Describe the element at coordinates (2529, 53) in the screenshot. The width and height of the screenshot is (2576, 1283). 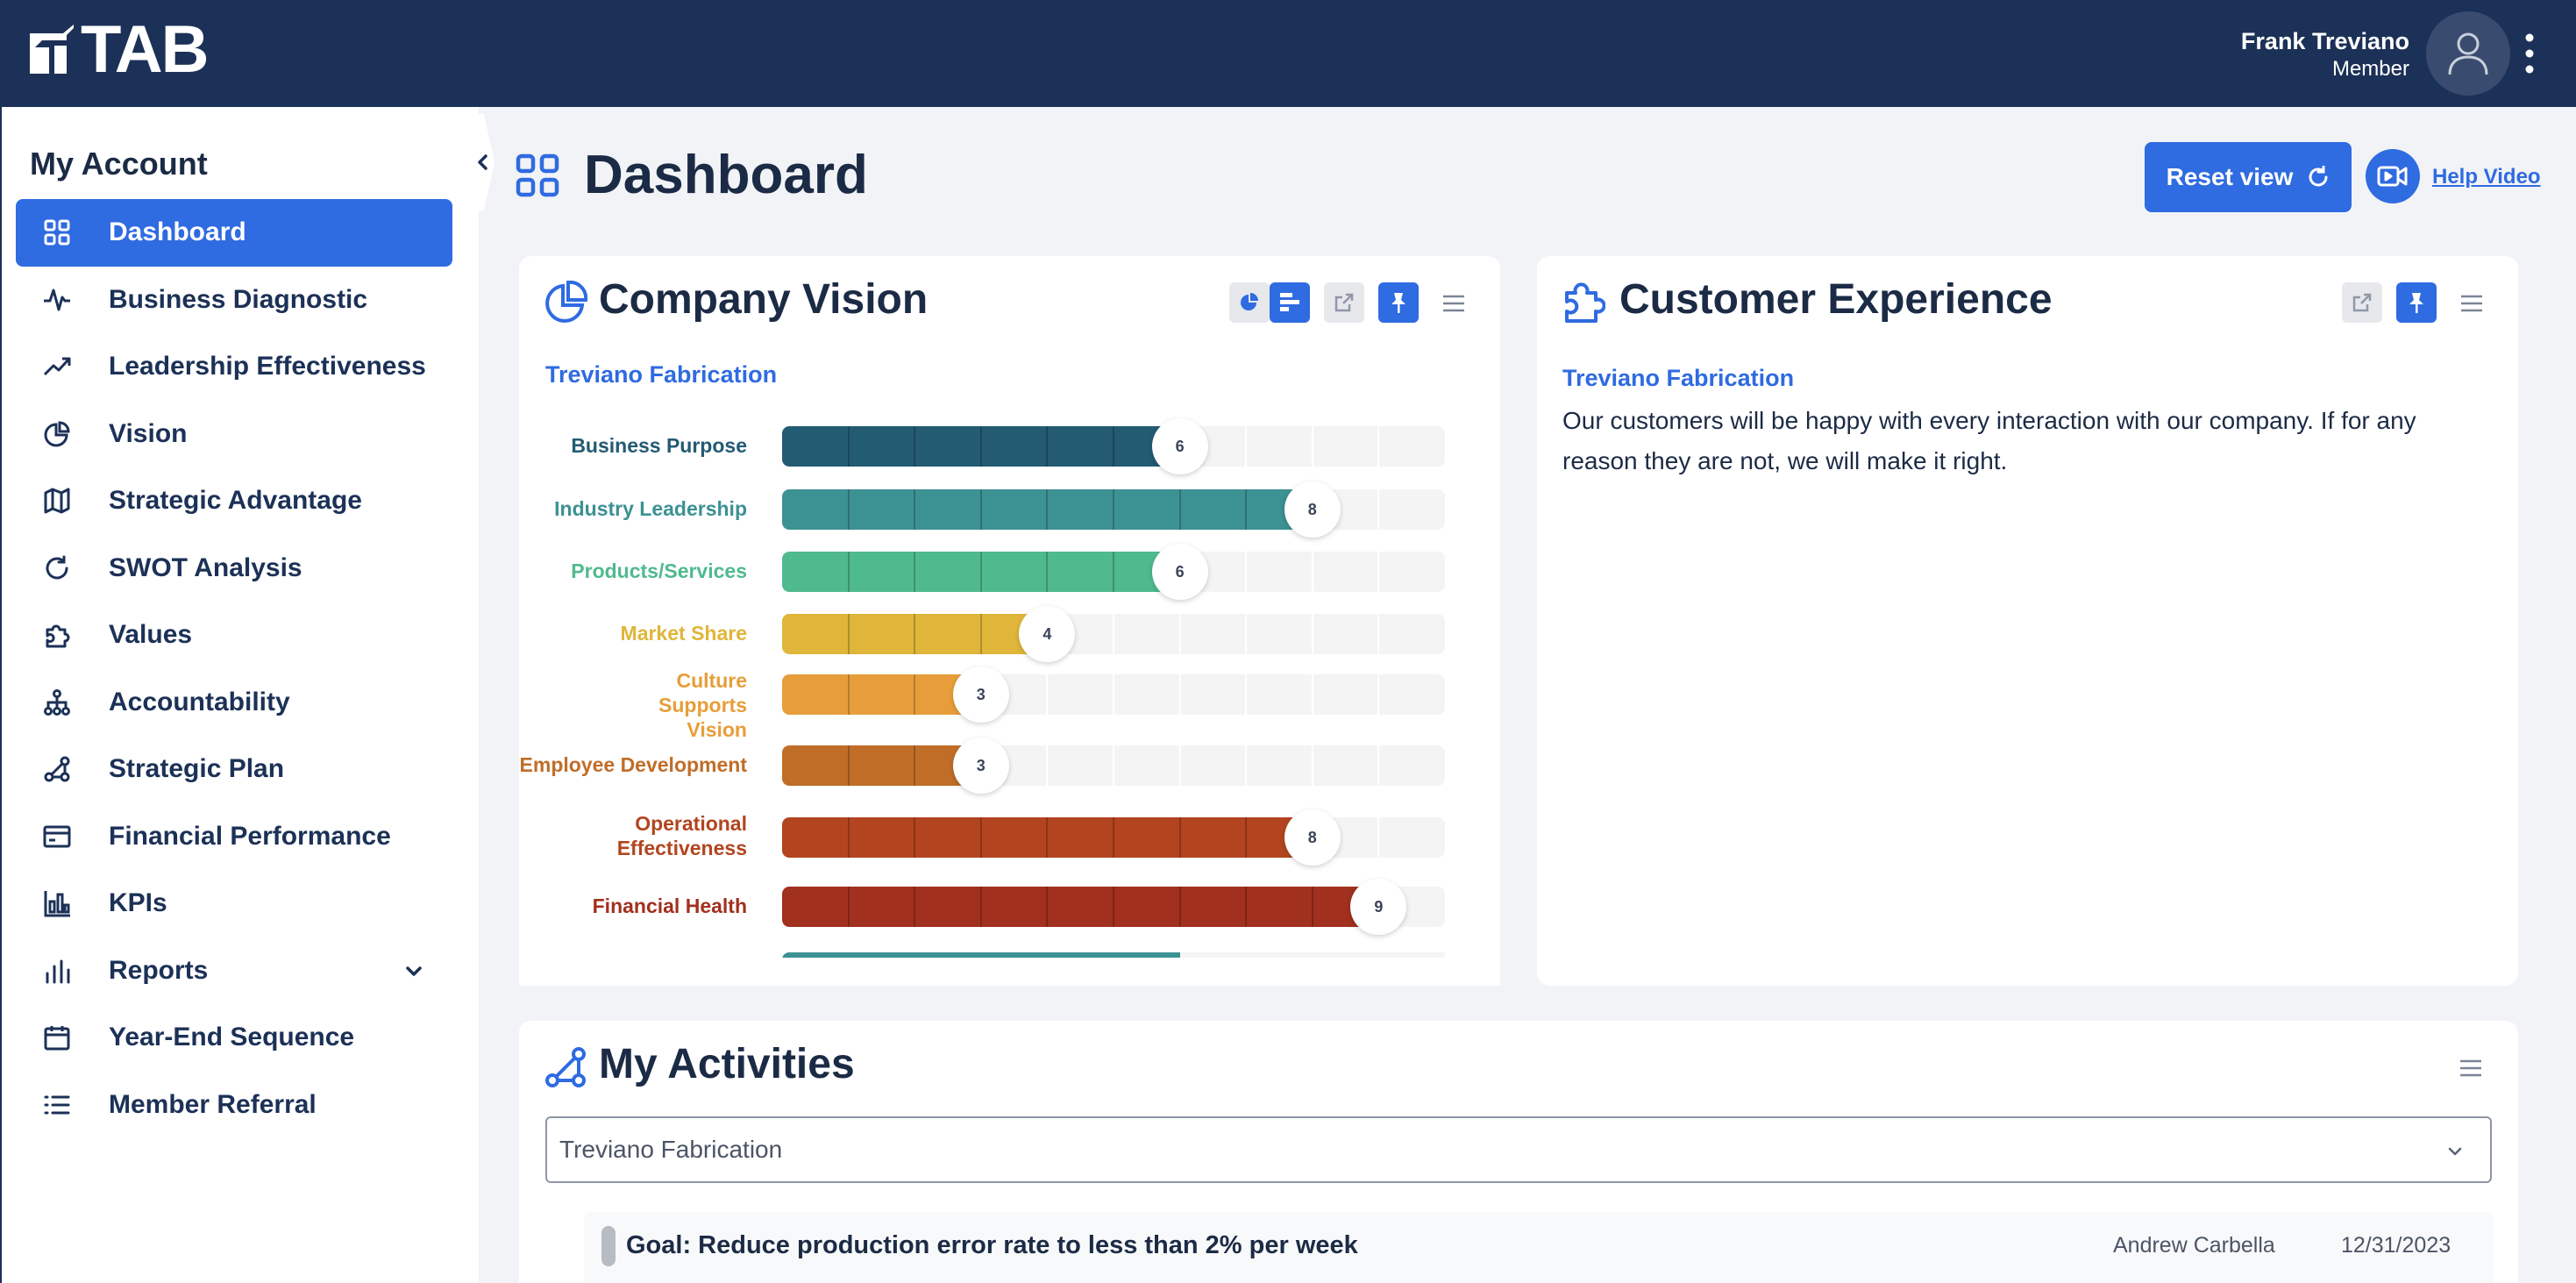
I see `more-vertical-icon` at that location.